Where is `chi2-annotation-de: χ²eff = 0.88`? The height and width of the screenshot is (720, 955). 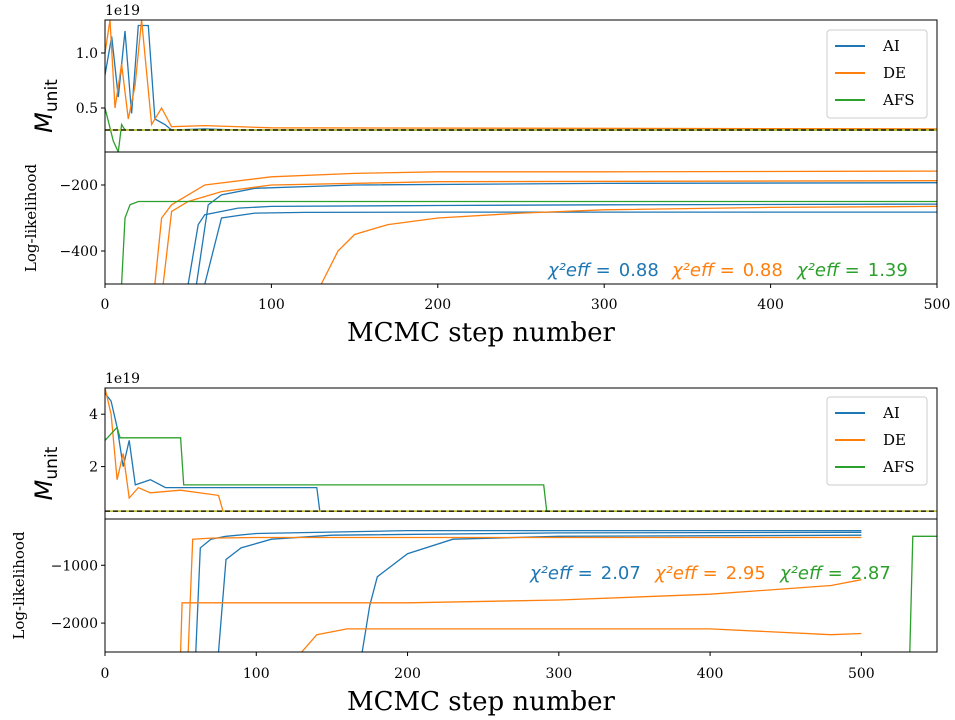
chi2-annotation-de: χ²eff = 0.88 is located at coordinates (727, 270).